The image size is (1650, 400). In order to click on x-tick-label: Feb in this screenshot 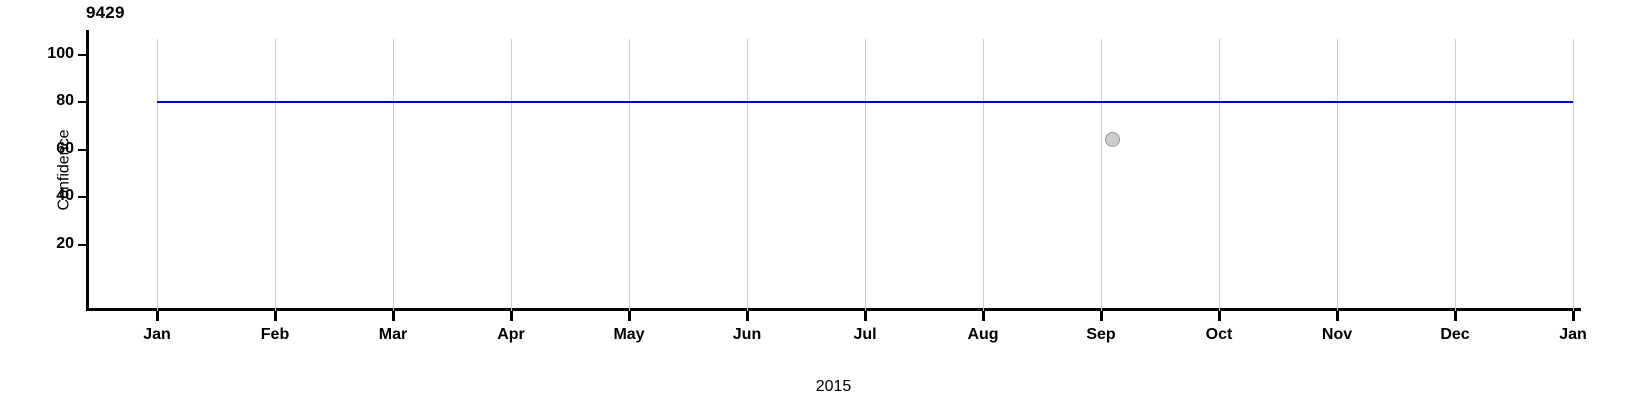, I will do `click(275, 334)`.